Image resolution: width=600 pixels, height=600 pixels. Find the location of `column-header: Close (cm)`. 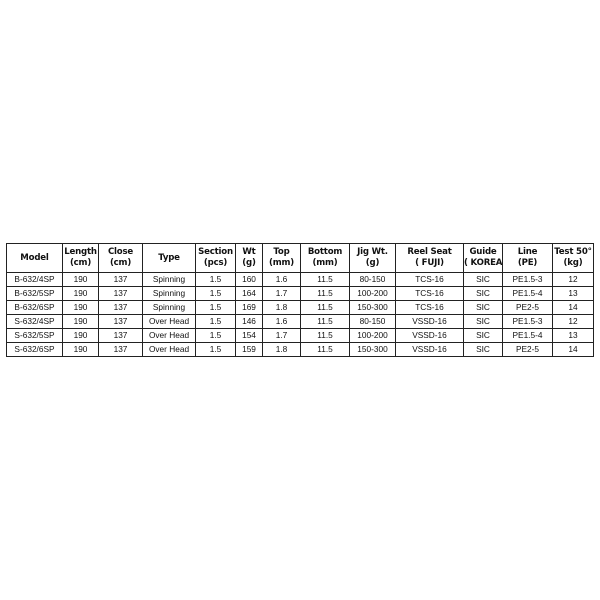

column-header: Close (cm) is located at coordinates (120, 258).